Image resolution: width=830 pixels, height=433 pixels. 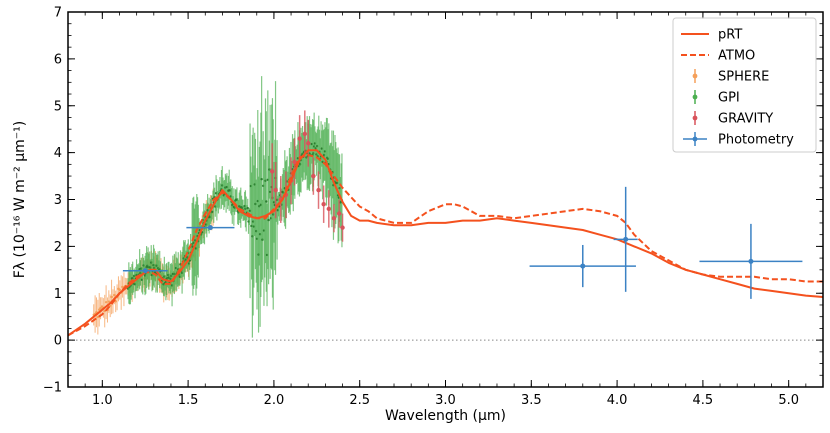 What do you see at coordinates (58, 294) in the screenshot?
I see `y-tick-label: 1` at bounding box center [58, 294].